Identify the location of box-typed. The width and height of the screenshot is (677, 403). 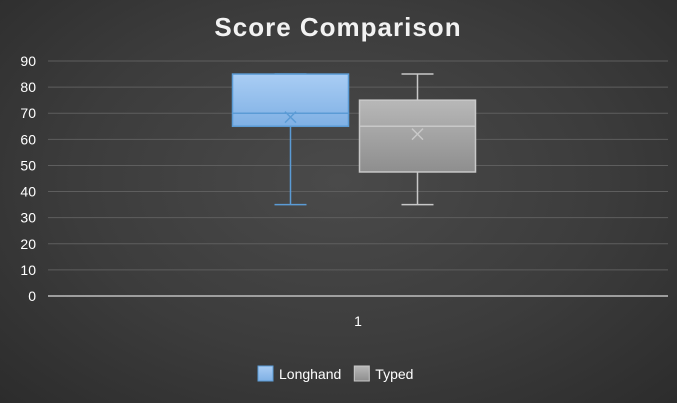
(417, 139).